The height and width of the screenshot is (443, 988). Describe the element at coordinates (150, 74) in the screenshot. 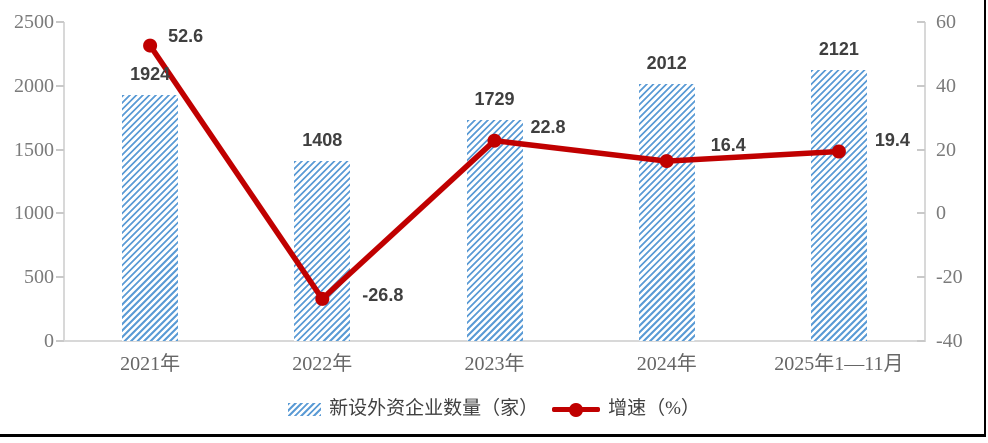

I see `bar-value-label: 1924` at that location.